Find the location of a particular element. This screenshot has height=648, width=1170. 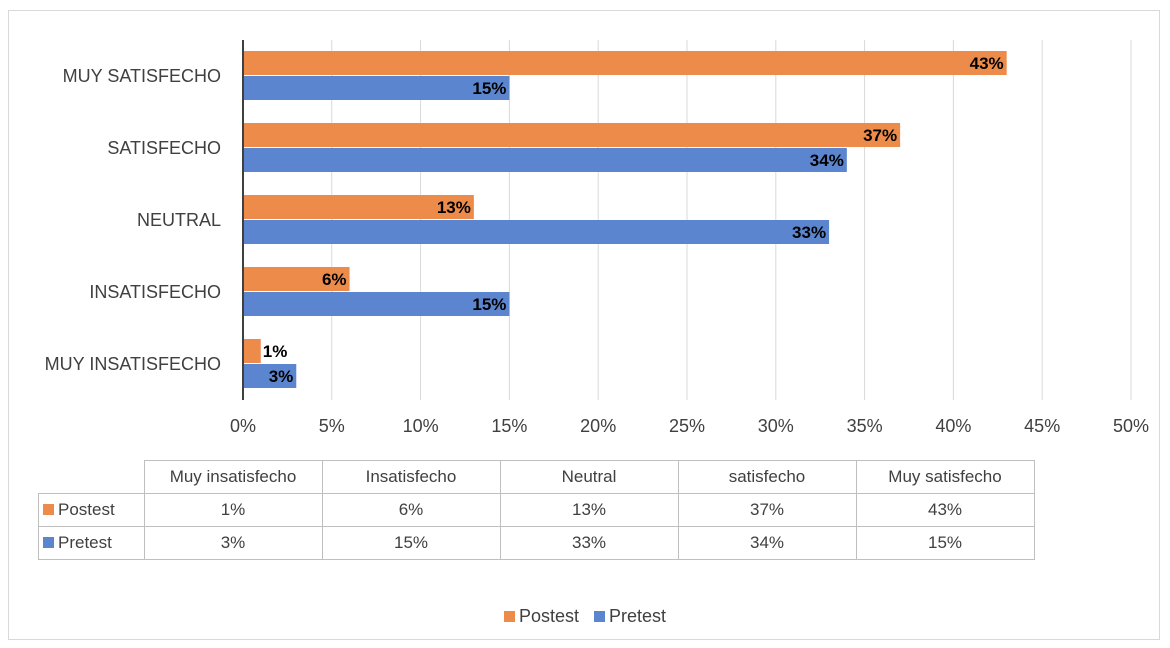

category-label: INSATISFECHO is located at coordinates (155, 292).